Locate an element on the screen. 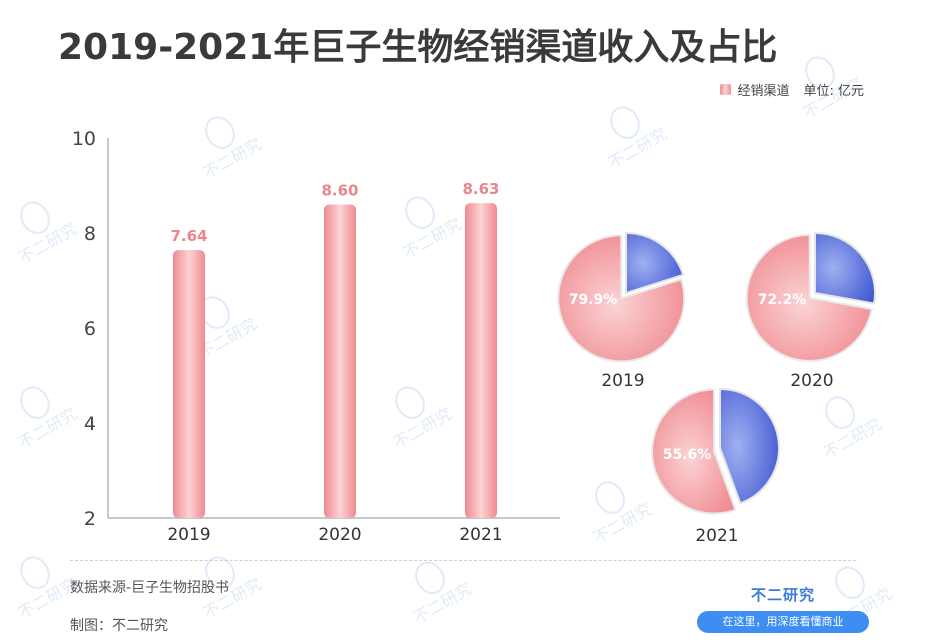 The image size is (940, 644). x-tick-label: 2021 is located at coordinates (480, 535).